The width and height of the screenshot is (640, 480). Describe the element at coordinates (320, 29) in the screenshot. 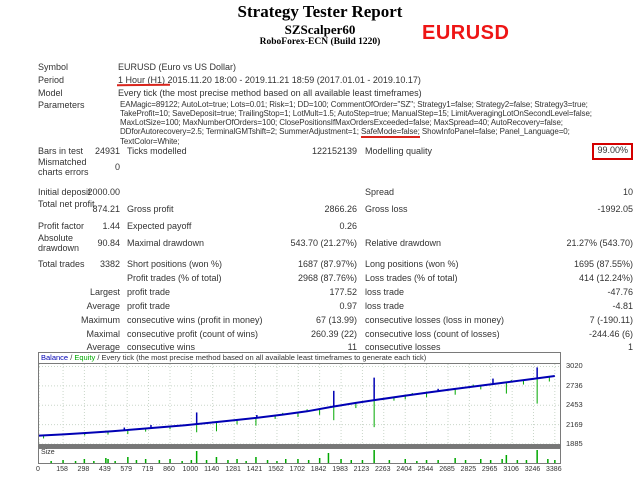

I see `ea-name: SZScalper60` at that location.